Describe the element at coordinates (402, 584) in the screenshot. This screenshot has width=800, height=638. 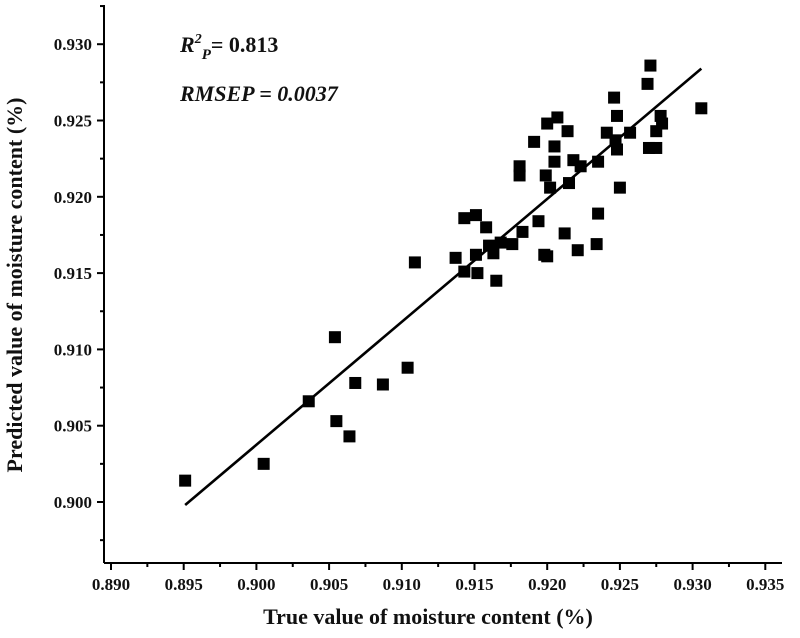
I see `x-tick-label: 0.910` at that location.